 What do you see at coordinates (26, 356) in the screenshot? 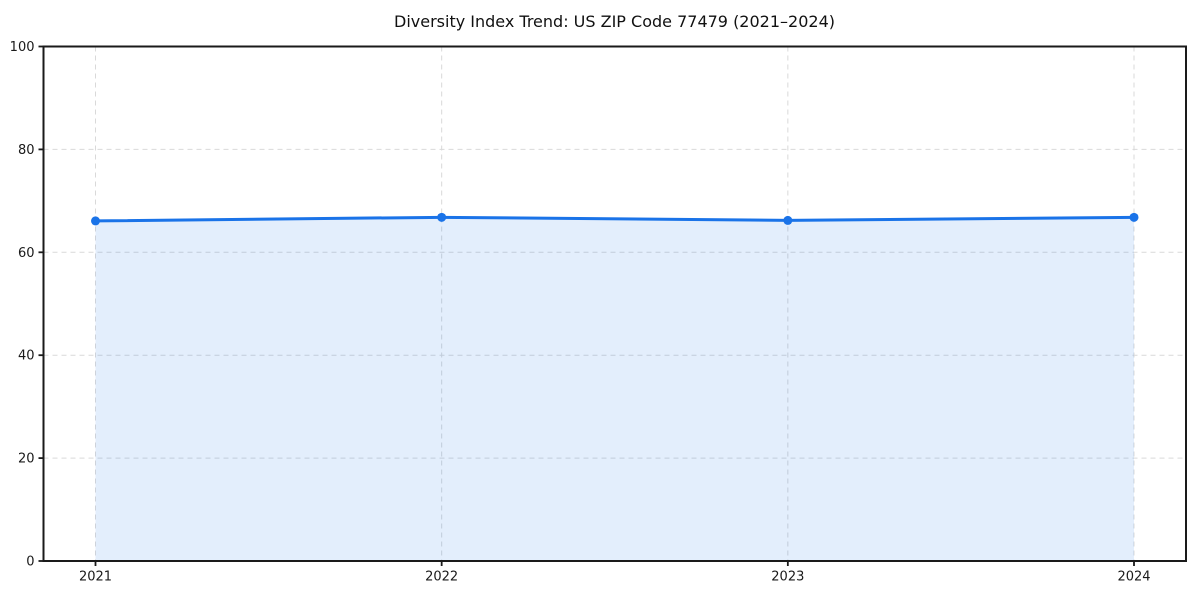
I see `y-tick-label-40: 40` at bounding box center [26, 356].